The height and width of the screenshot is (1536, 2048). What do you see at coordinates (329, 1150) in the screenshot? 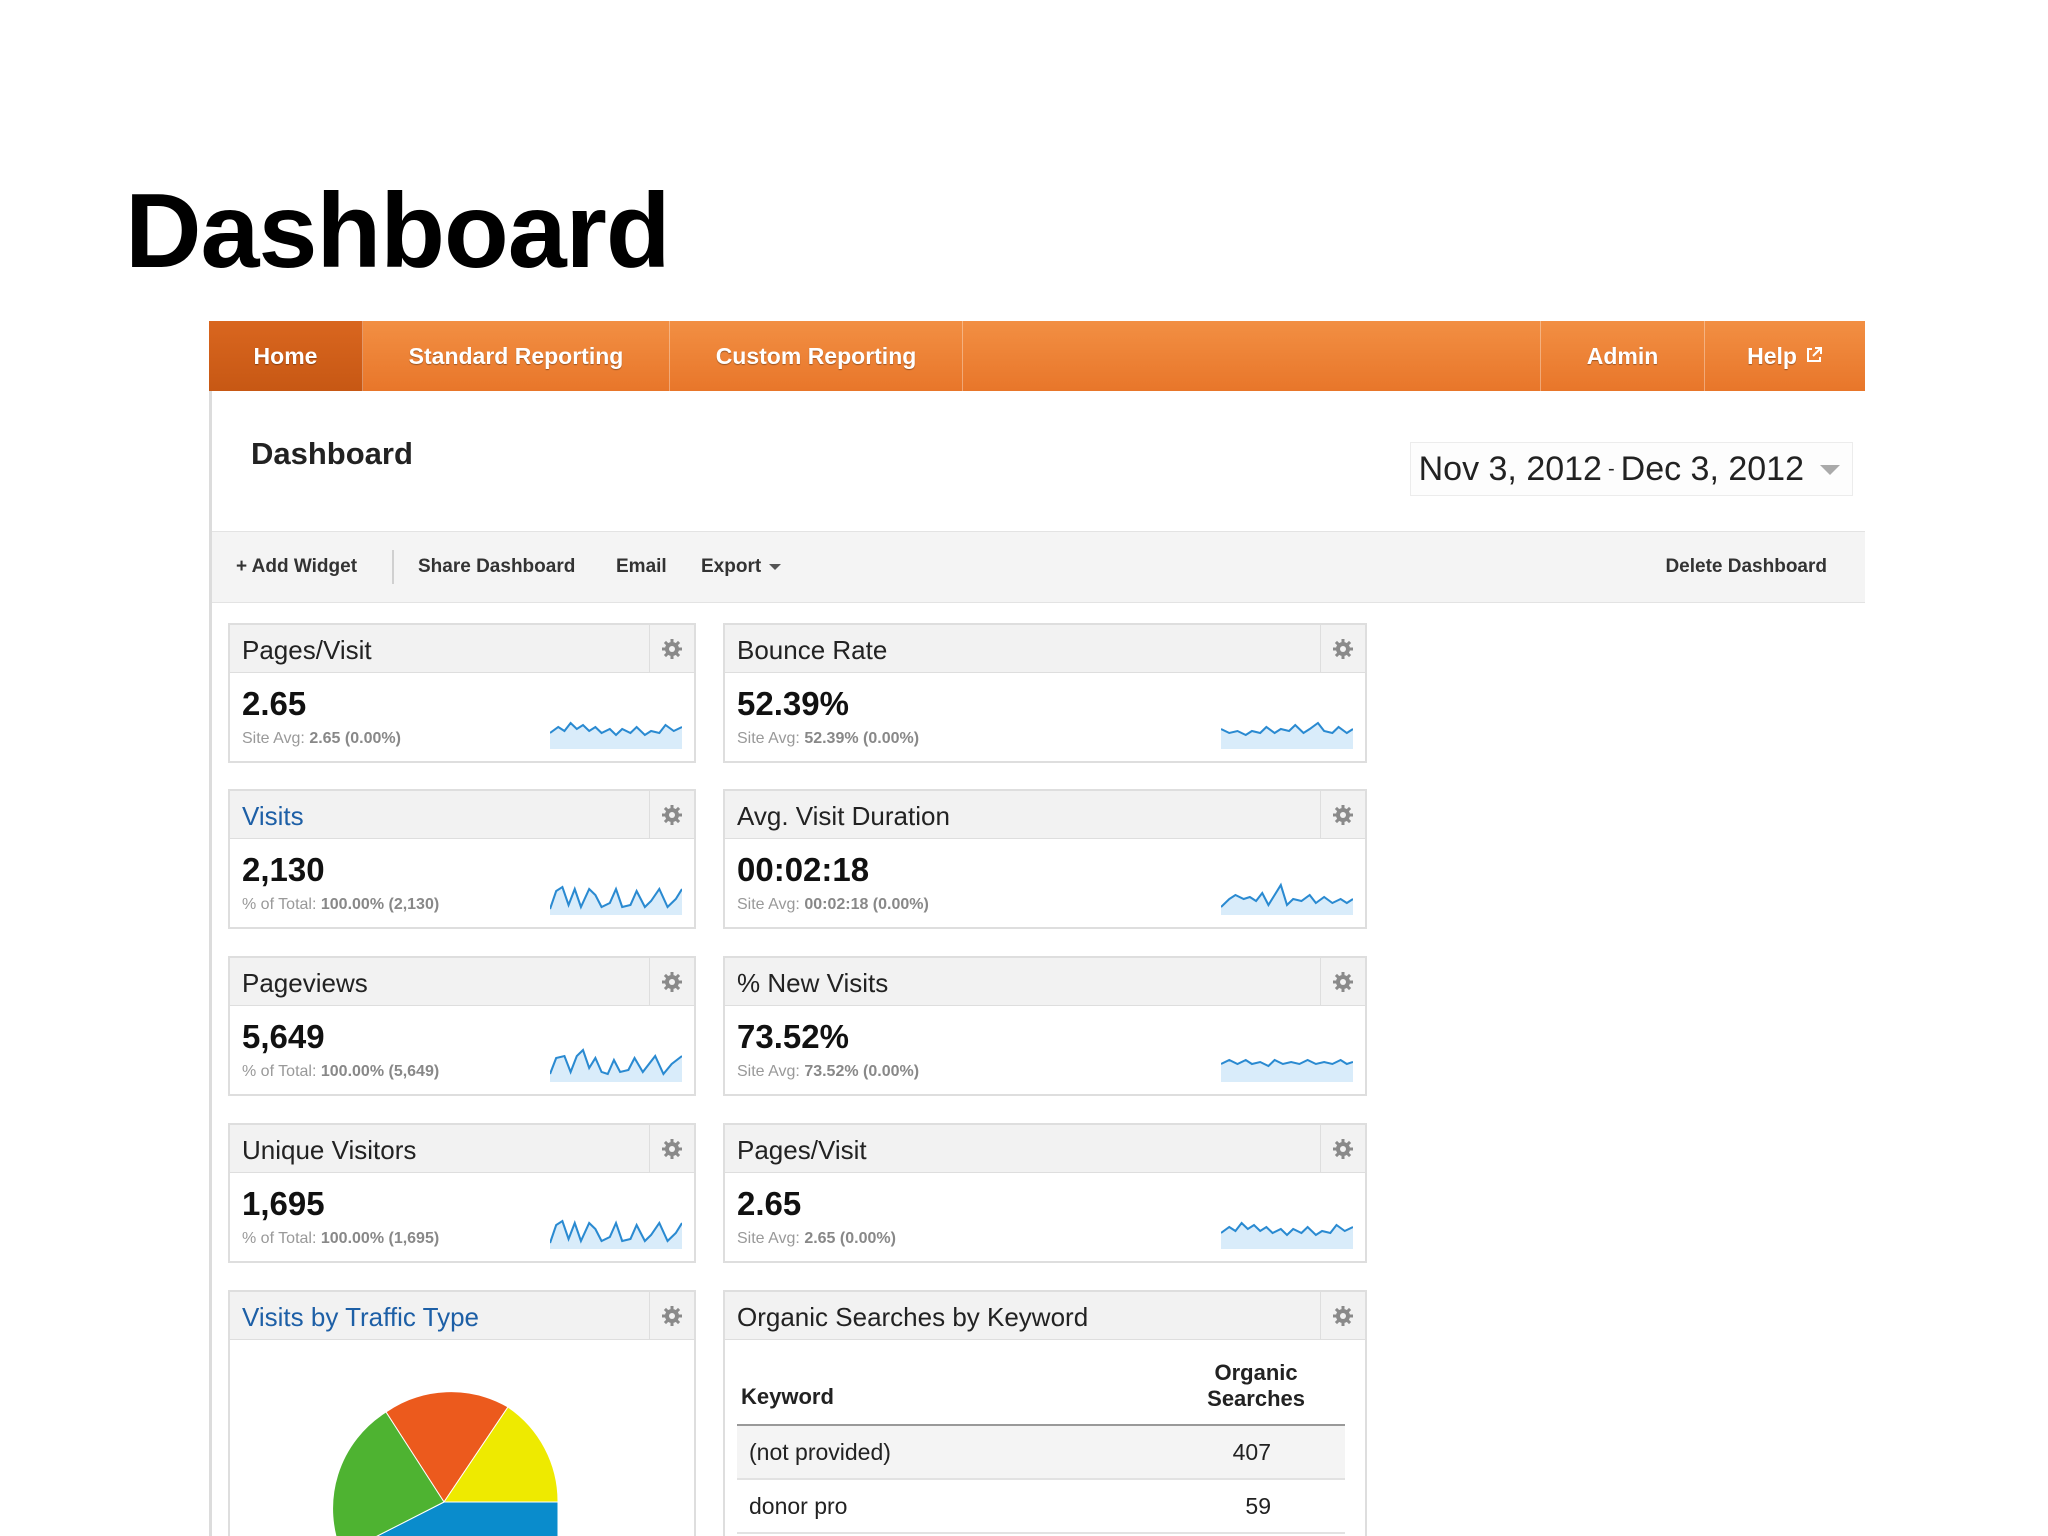
I see `widget-title: Unique Visitors` at bounding box center [329, 1150].